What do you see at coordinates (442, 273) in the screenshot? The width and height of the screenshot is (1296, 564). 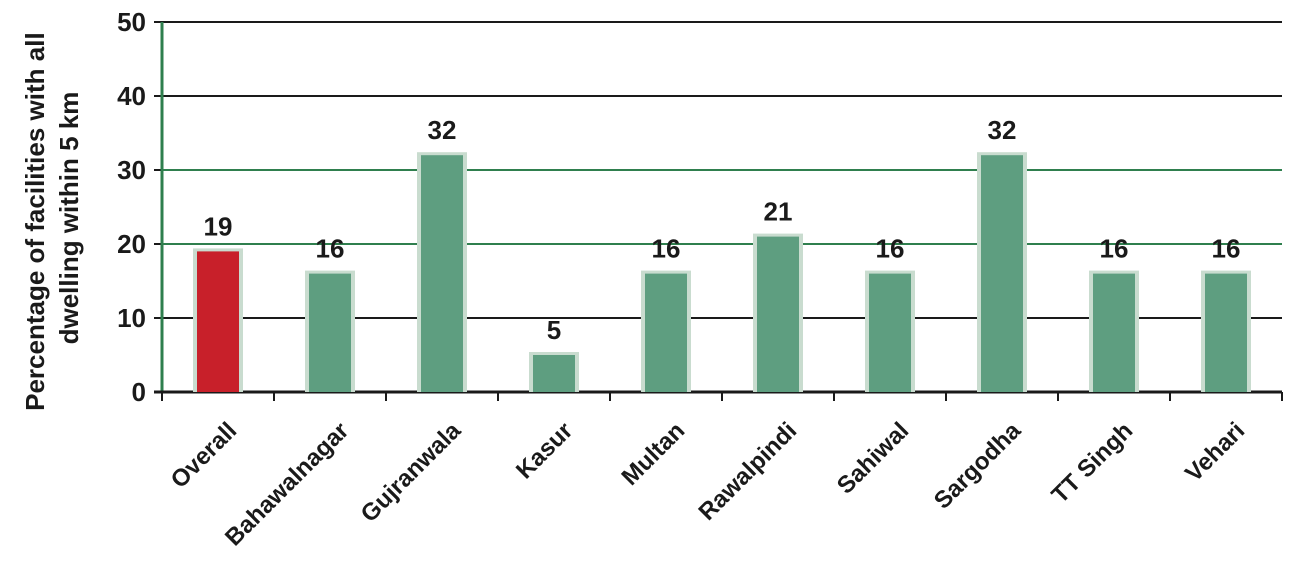 I see `bar-gujranwala` at bounding box center [442, 273].